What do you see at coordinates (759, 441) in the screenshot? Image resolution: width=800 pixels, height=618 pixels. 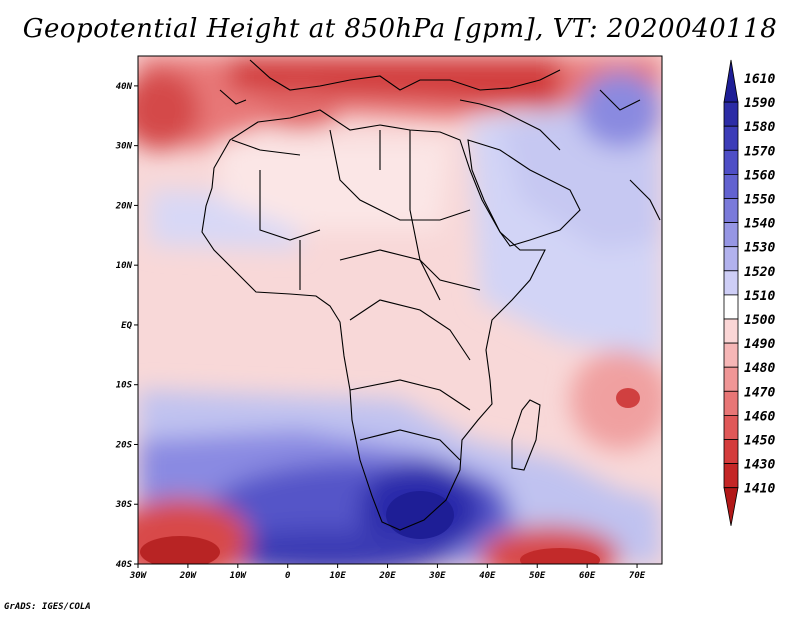 I see `legend-level-label: 1450` at bounding box center [759, 441].